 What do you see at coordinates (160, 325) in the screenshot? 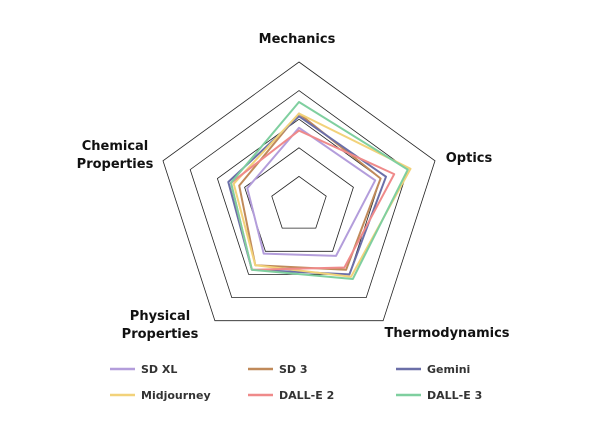
I see `axis-label-physical-properties: Physical Properties` at bounding box center [160, 325].